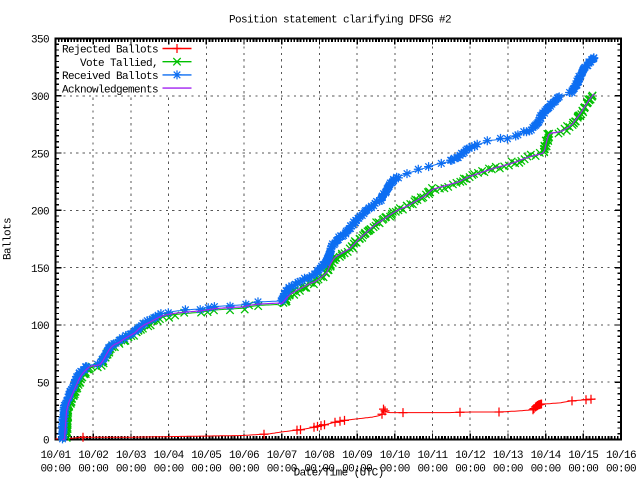 The width and height of the screenshot is (640, 480). I want to click on svg-text: 10/09, so click(357, 456).